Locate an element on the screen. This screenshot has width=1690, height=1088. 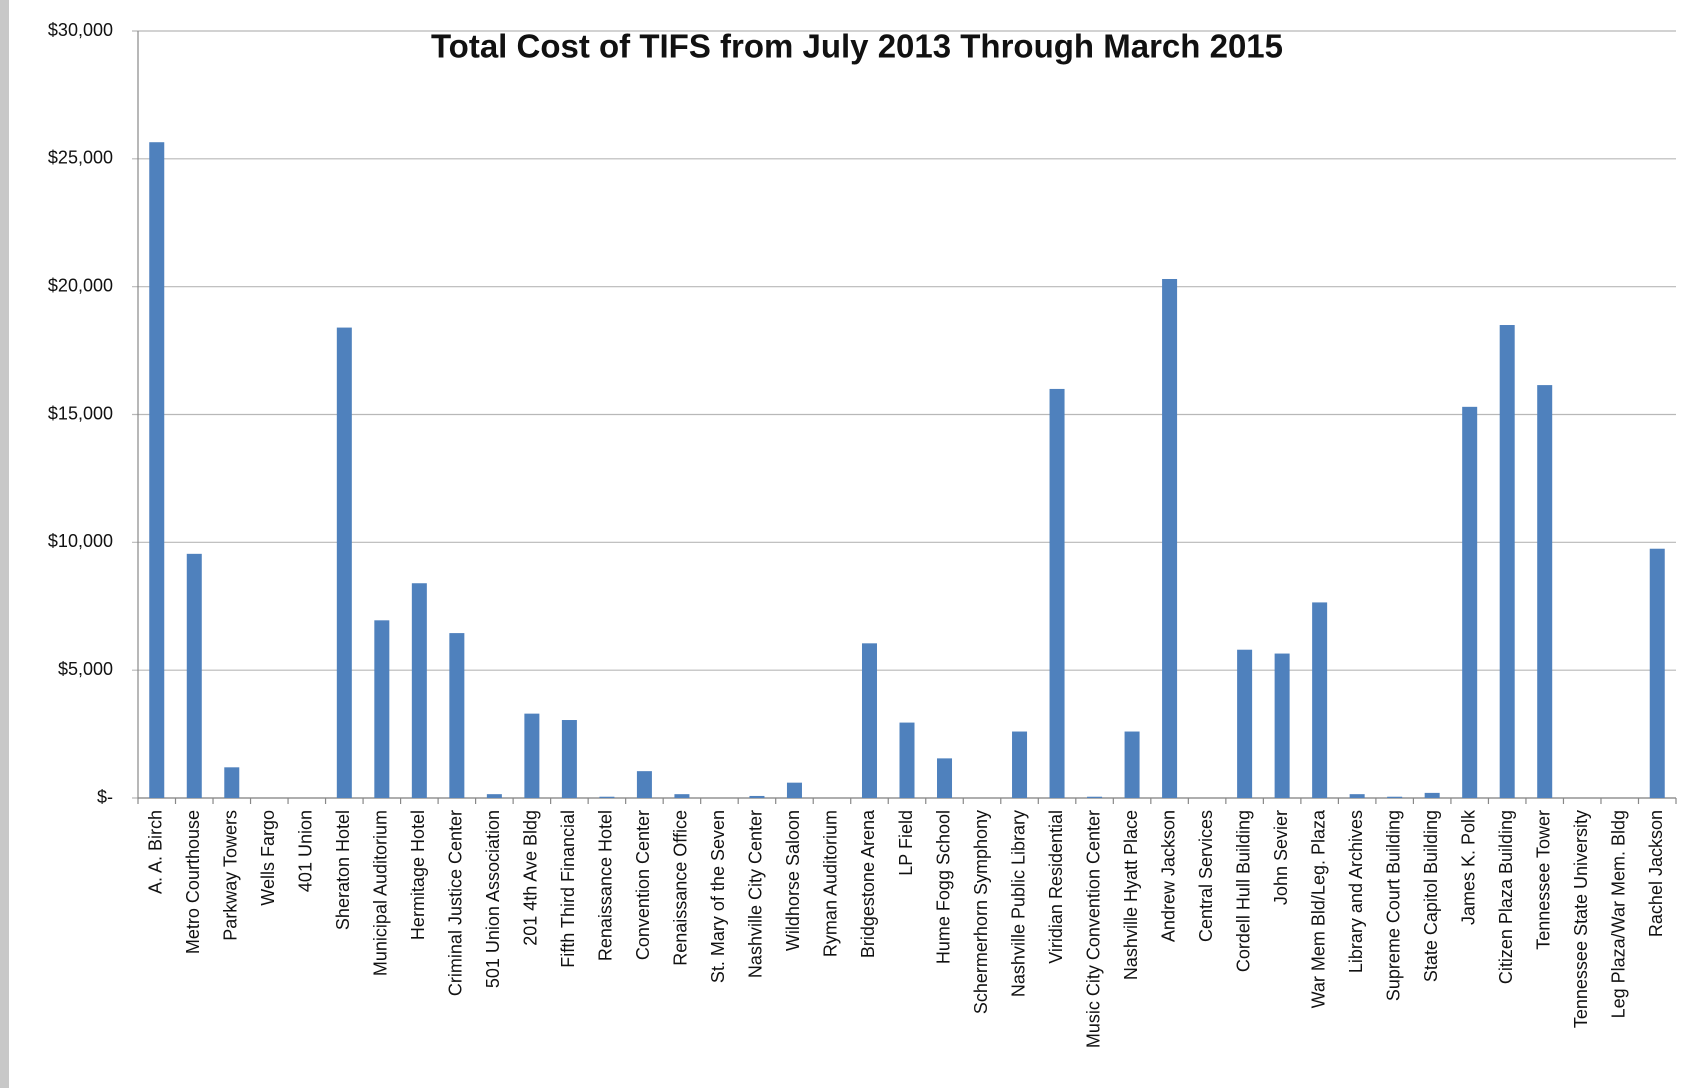
x-tick-label: Sheraton Hotel is located at coordinates (343, 870).